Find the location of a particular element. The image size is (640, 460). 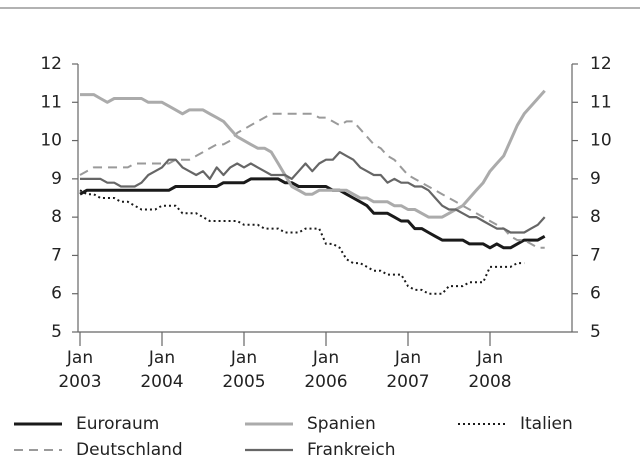

y2-tick-label: 12 is located at coordinates (601, 64).